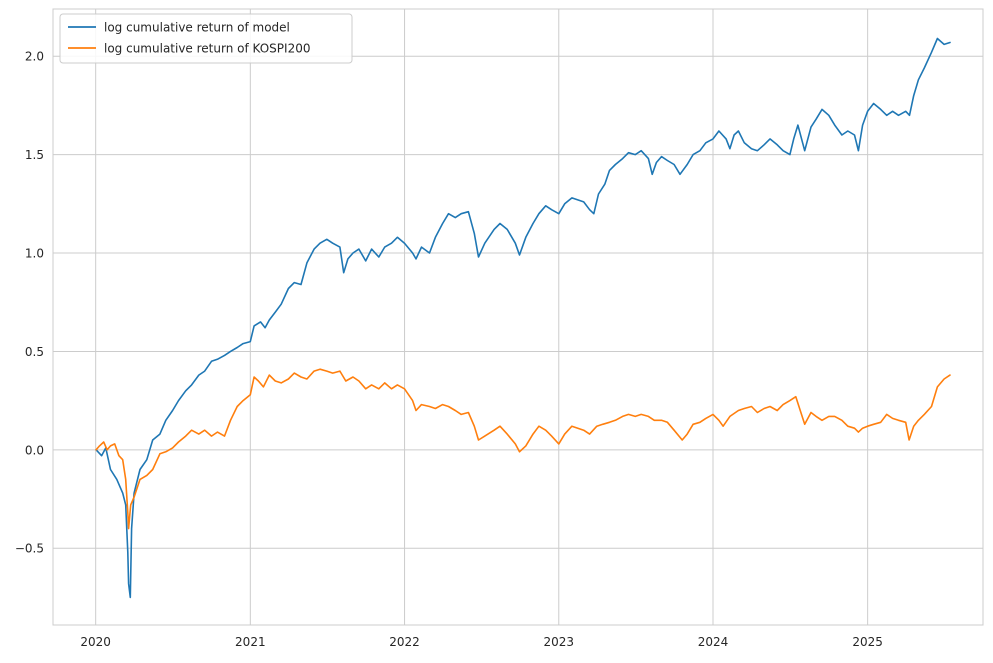 The image size is (993, 663). What do you see at coordinates (197, 28) in the screenshot?
I see `legend-label-0: log cumulative return of model` at bounding box center [197, 28].